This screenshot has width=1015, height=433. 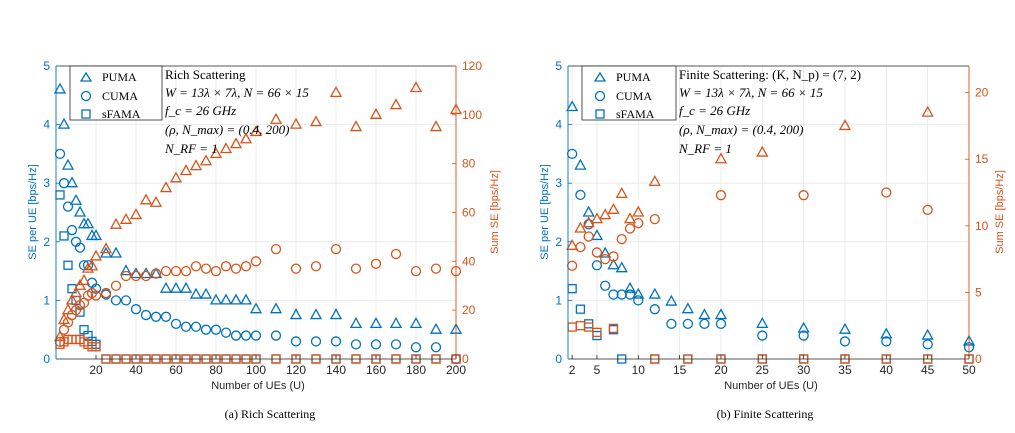 What do you see at coordinates (969, 370) in the screenshot?
I see `x-tick-label: 50` at bounding box center [969, 370].